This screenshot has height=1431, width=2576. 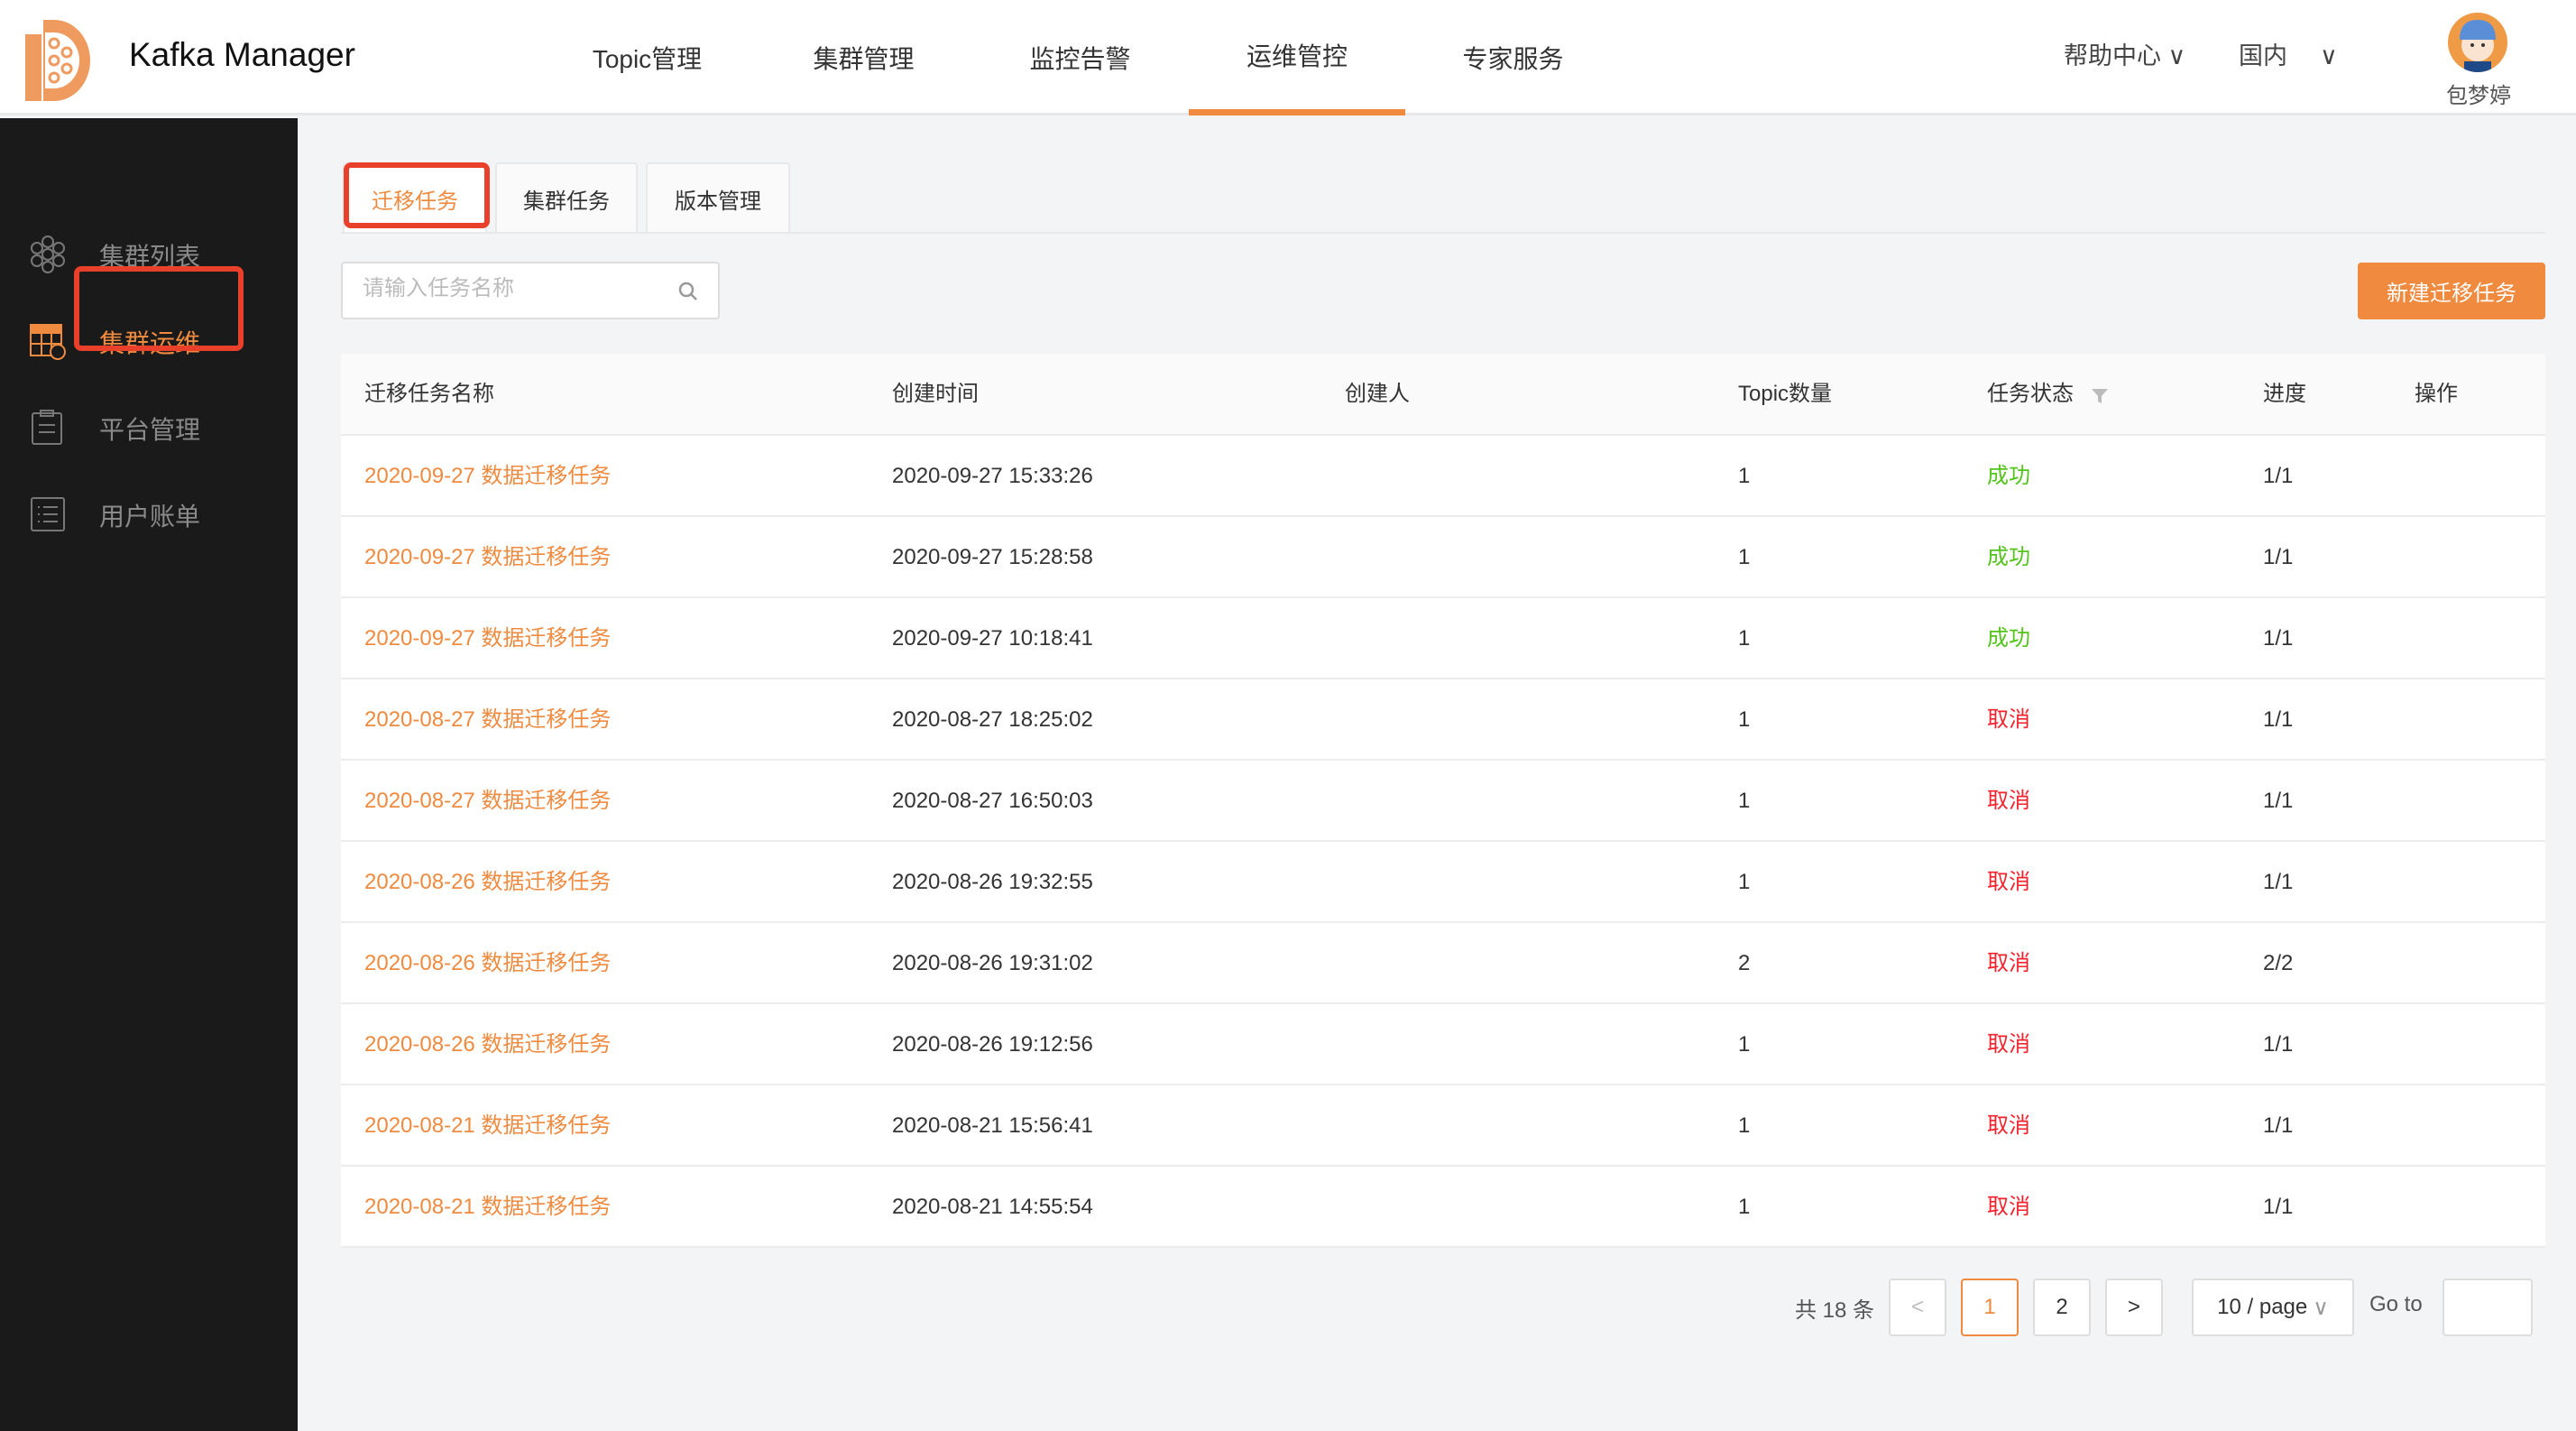 What do you see at coordinates (48, 342) in the screenshot?
I see `table-dollar-icon` at bounding box center [48, 342].